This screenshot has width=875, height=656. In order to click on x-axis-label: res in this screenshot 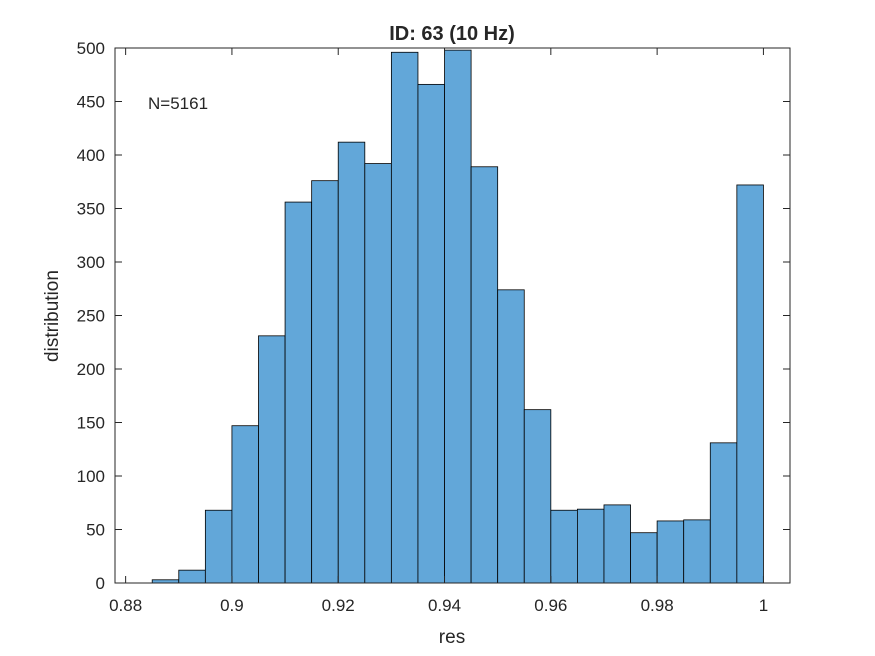, I will do `click(452, 637)`.